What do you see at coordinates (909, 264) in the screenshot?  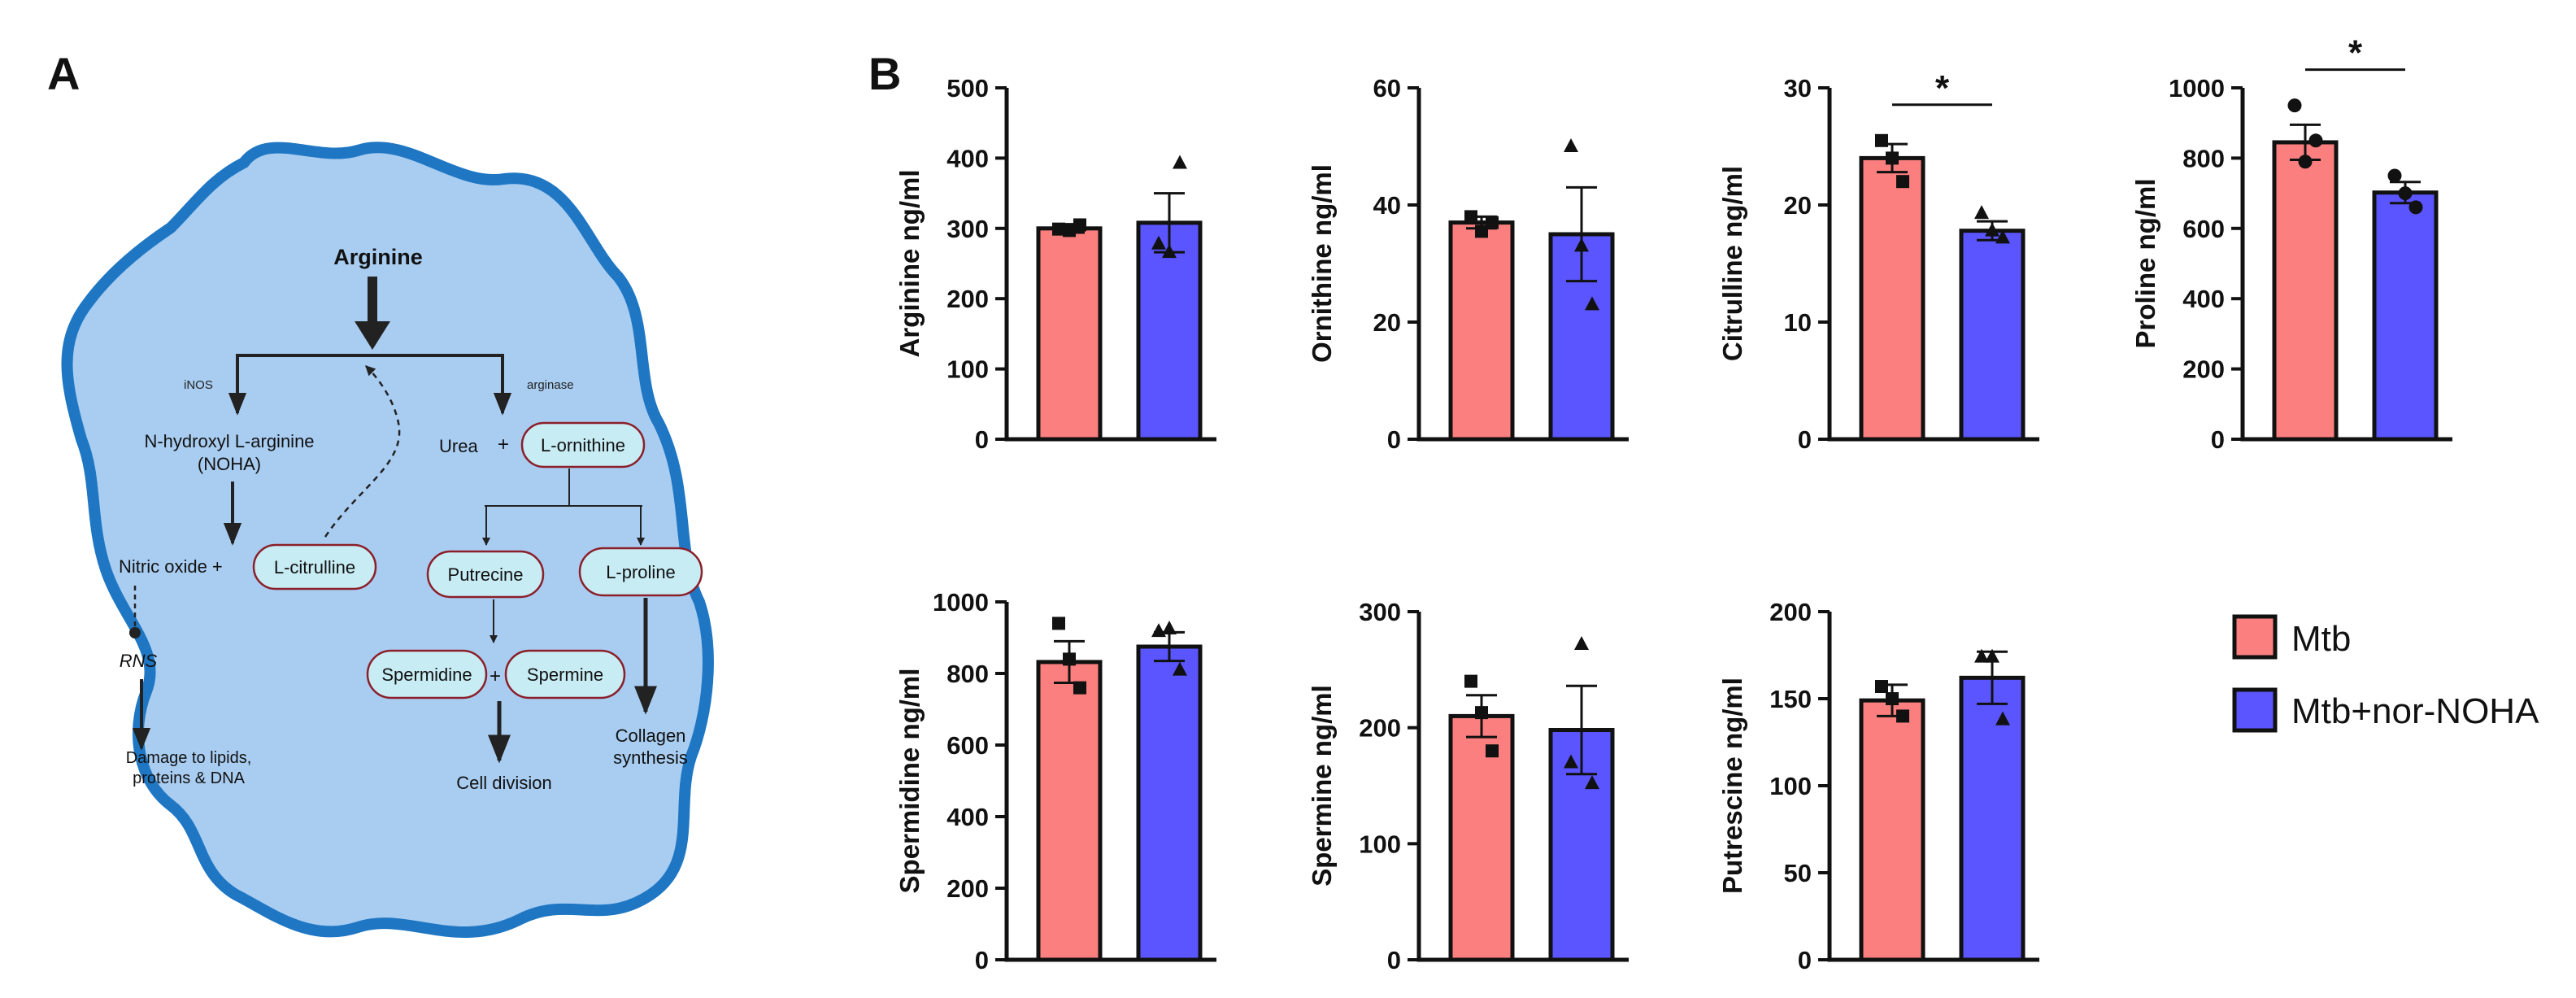 I see `y-axis-label: Arginine ng/ml` at bounding box center [909, 264].